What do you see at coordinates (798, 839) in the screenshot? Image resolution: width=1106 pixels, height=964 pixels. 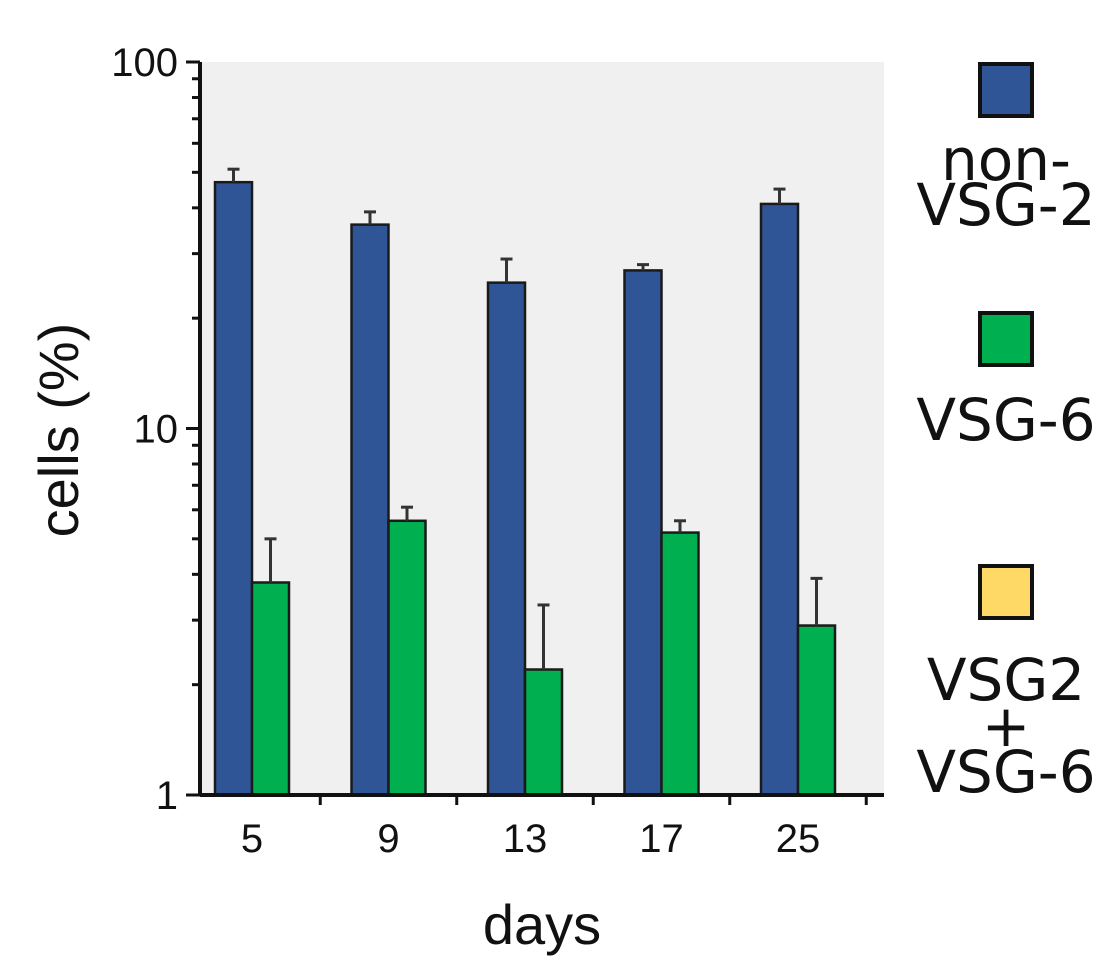 I see `x-tick-label: 25` at bounding box center [798, 839].